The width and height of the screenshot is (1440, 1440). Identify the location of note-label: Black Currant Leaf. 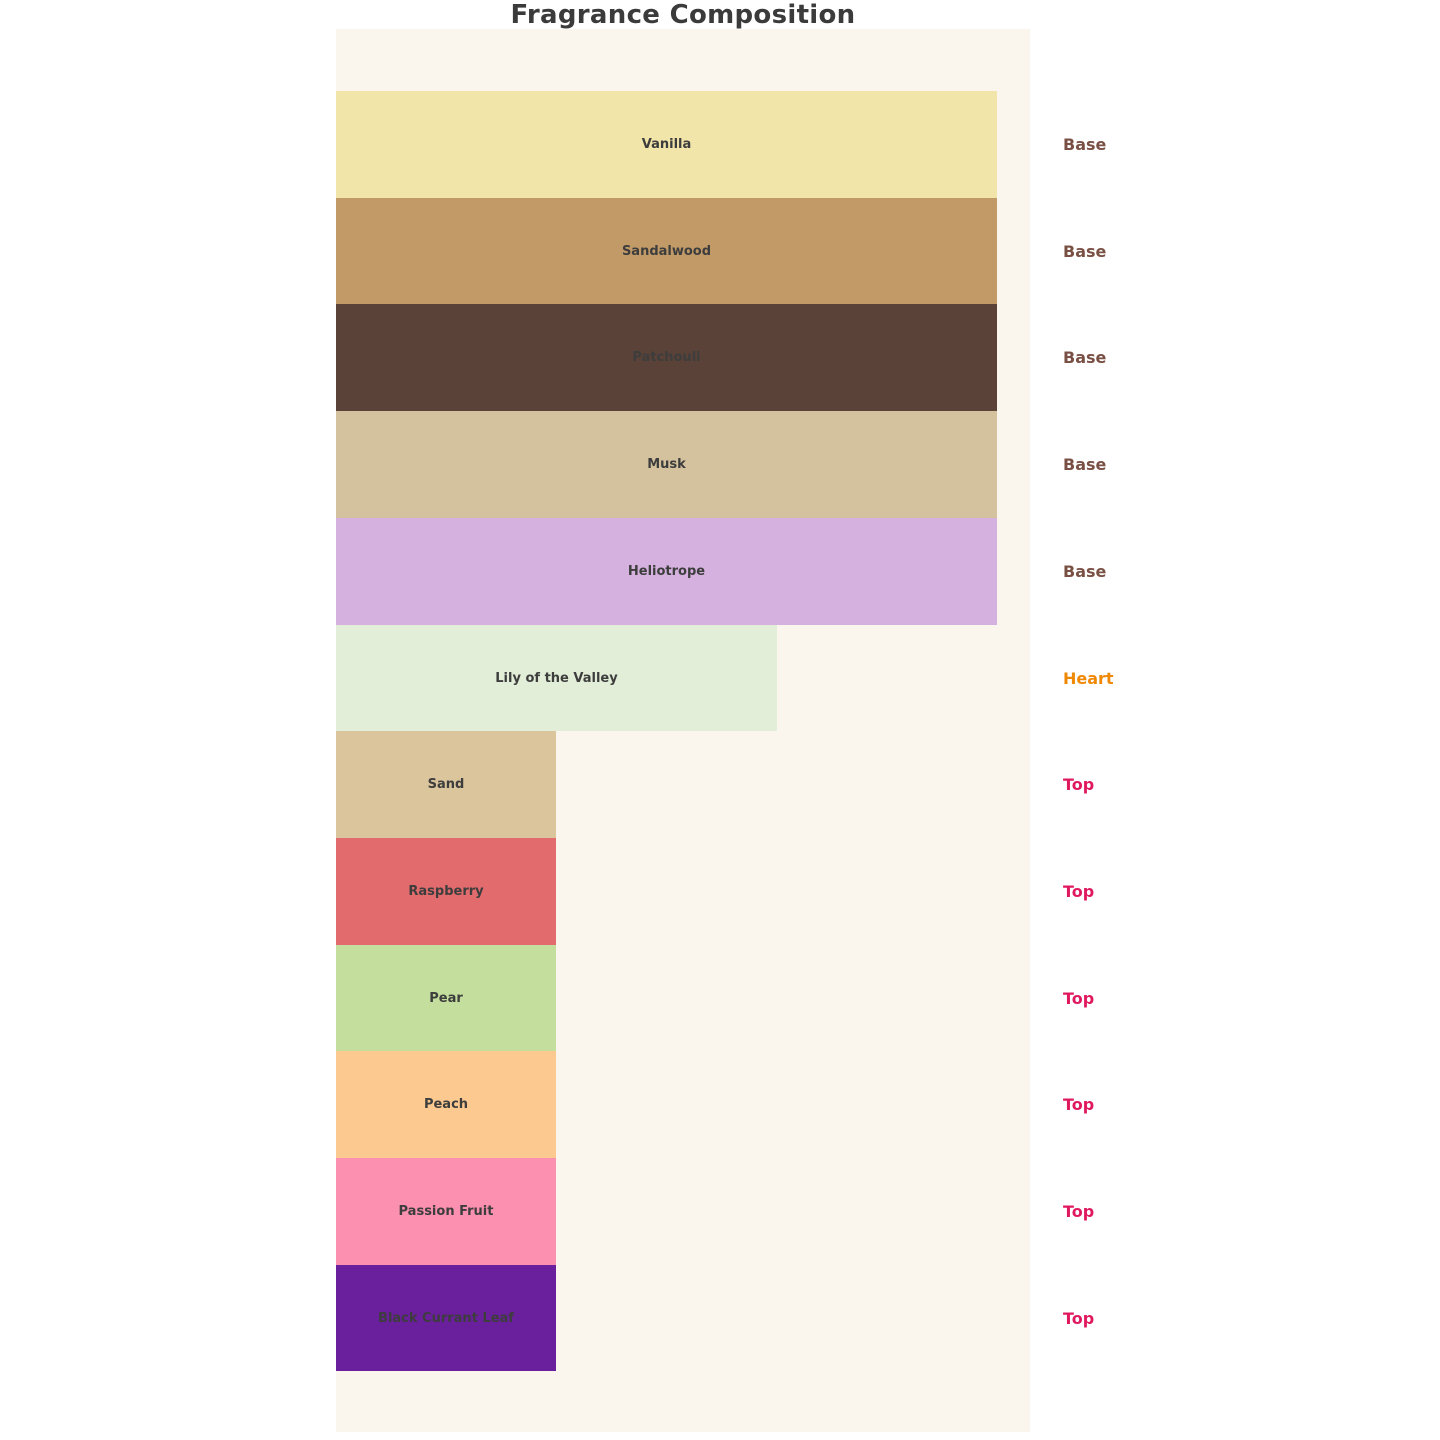
(446, 1318).